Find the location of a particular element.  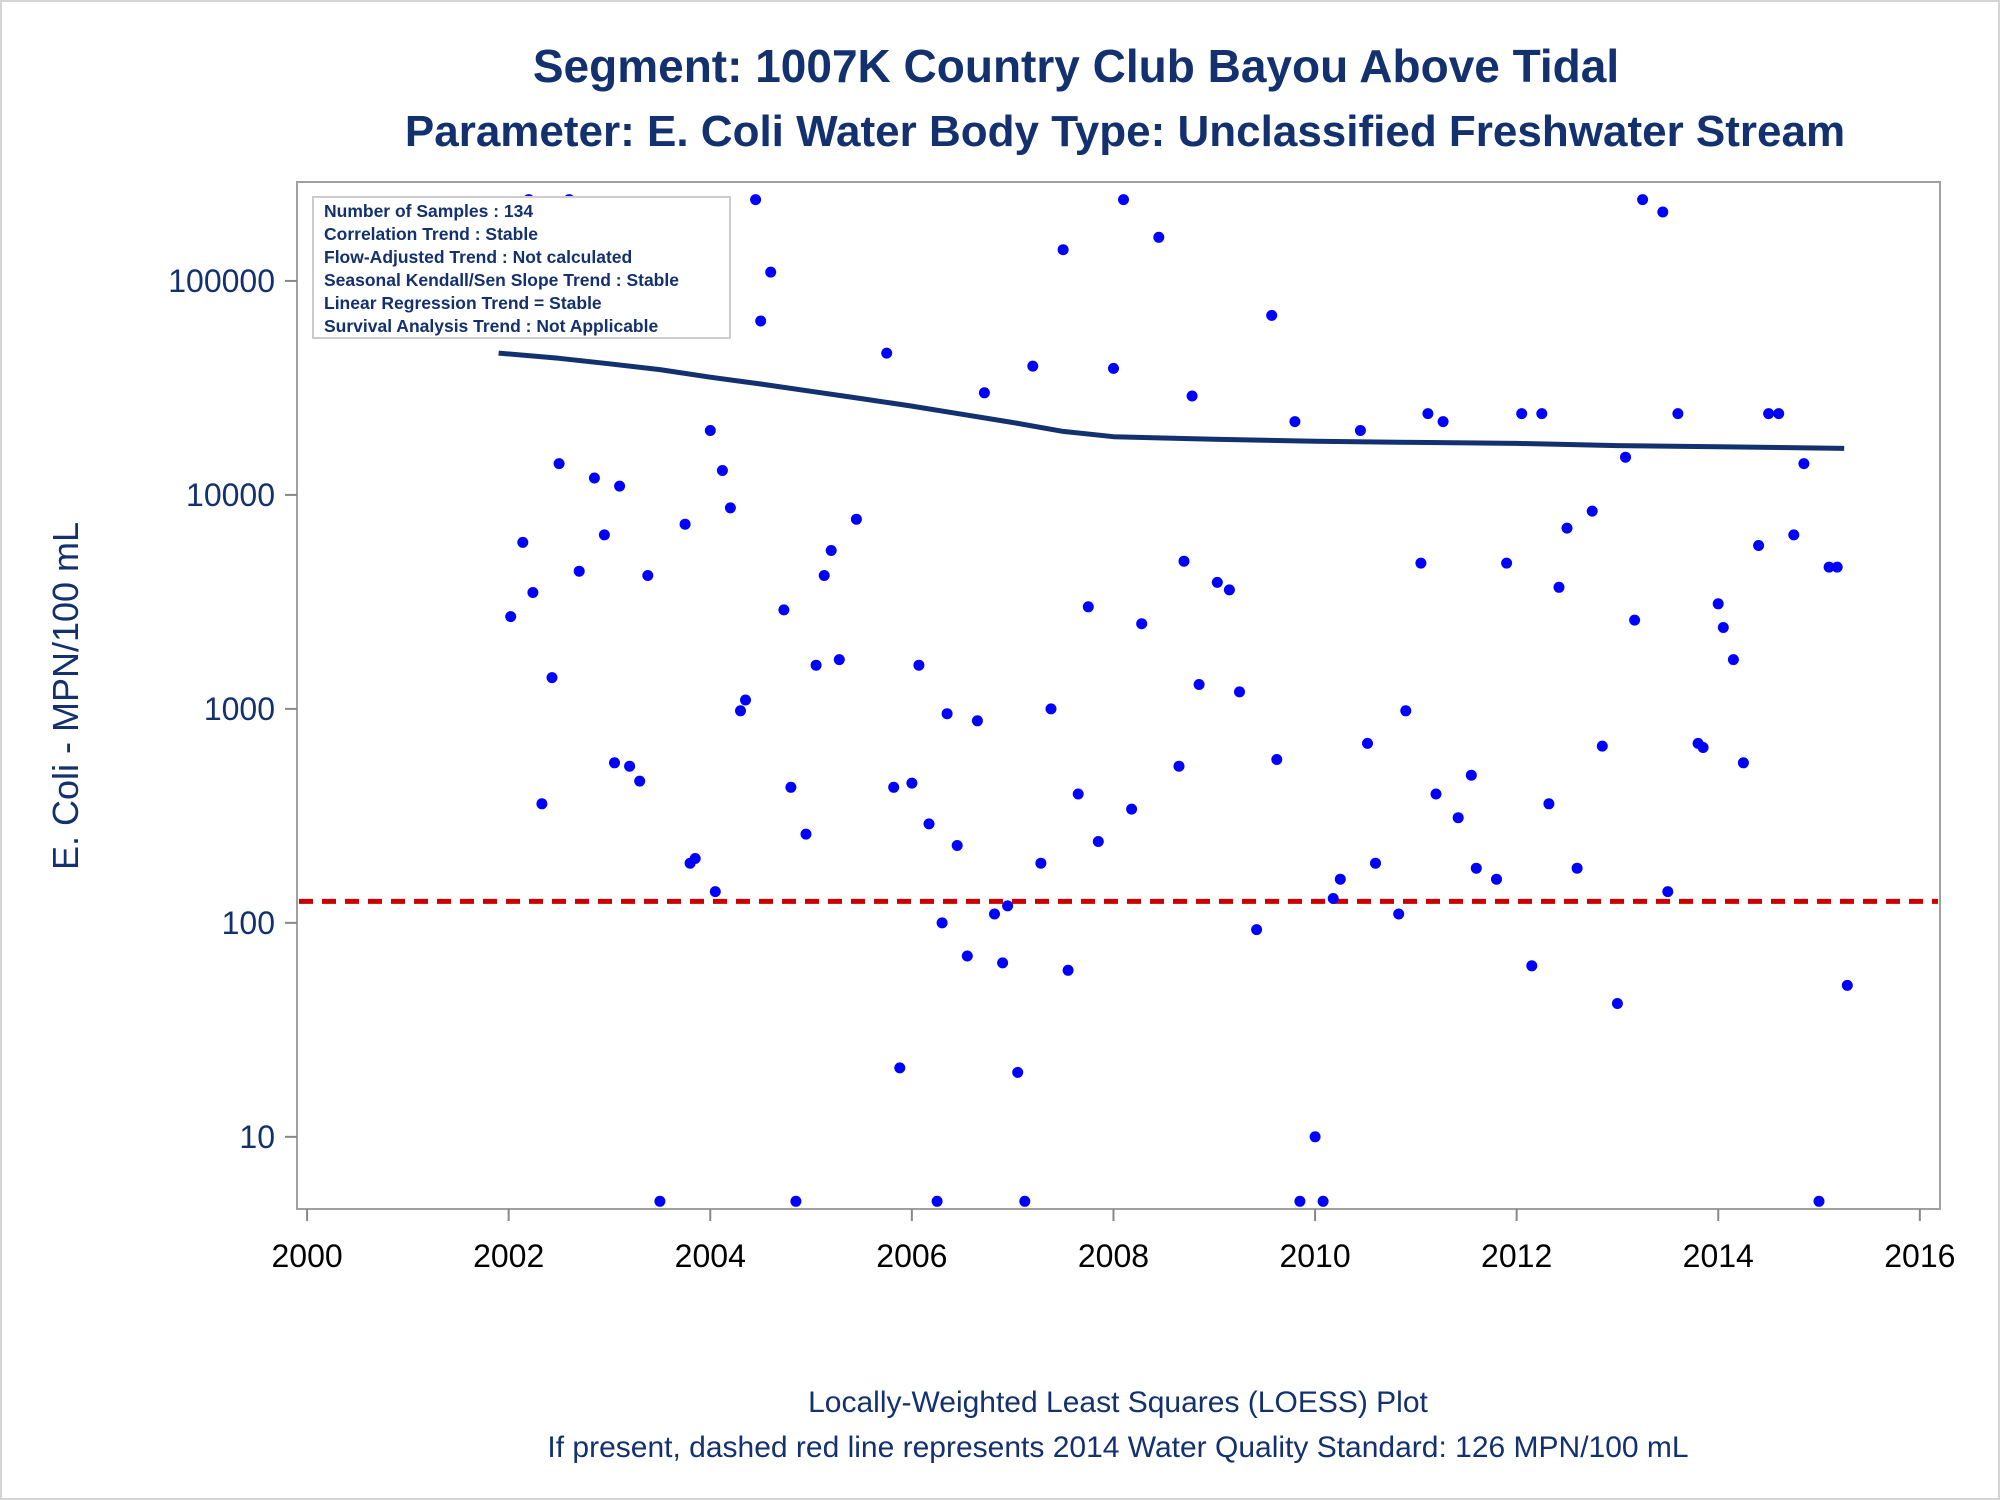

y-tick-label: 10000 is located at coordinates (230, 495).